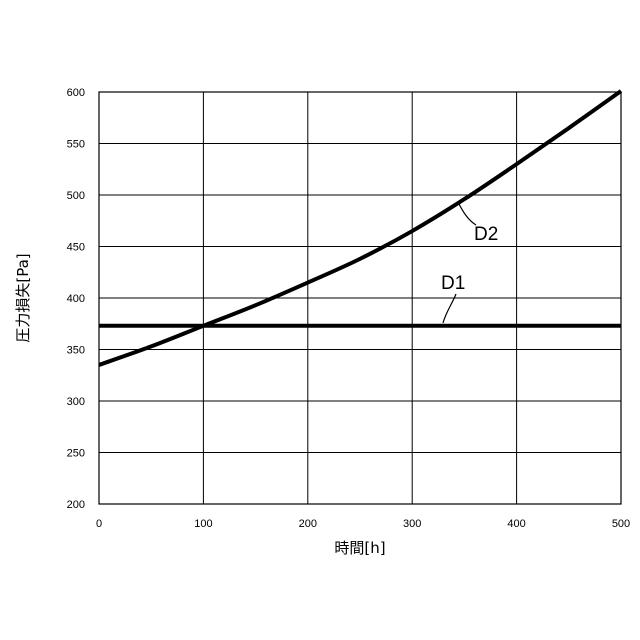 This screenshot has width=640, height=640. I want to click on y-tick-label: 450, so click(76, 248).